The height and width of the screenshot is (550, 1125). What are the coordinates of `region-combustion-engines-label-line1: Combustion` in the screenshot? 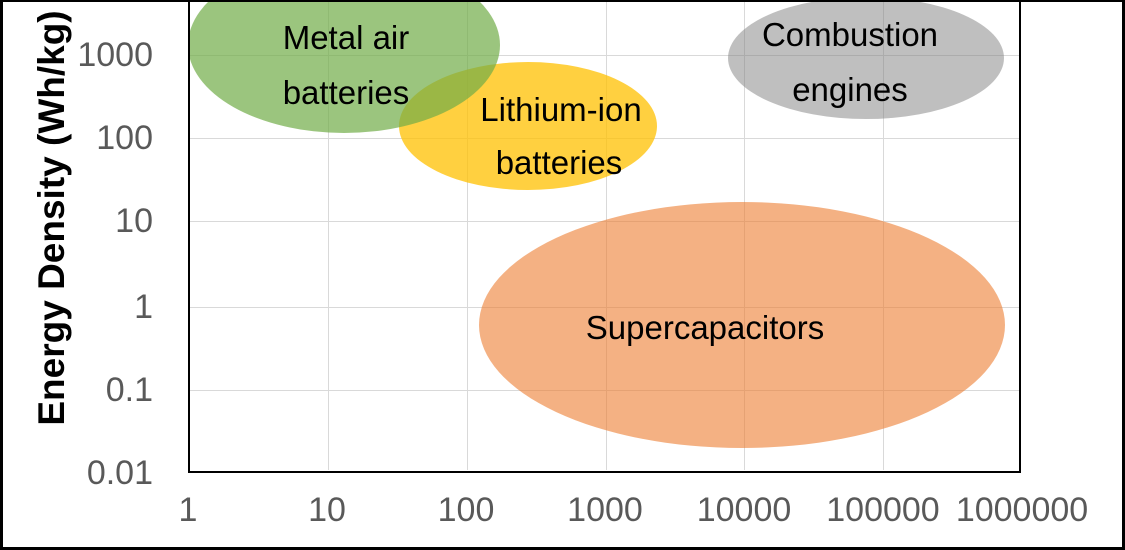 It's located at (850, 34).